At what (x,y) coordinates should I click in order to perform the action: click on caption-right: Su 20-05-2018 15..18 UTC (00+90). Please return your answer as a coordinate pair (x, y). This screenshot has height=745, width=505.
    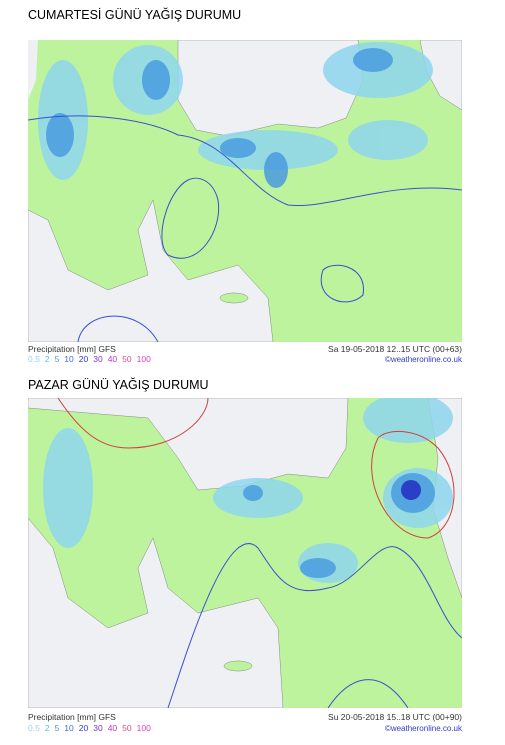
    Looking at the image, I should click on (395, 717).